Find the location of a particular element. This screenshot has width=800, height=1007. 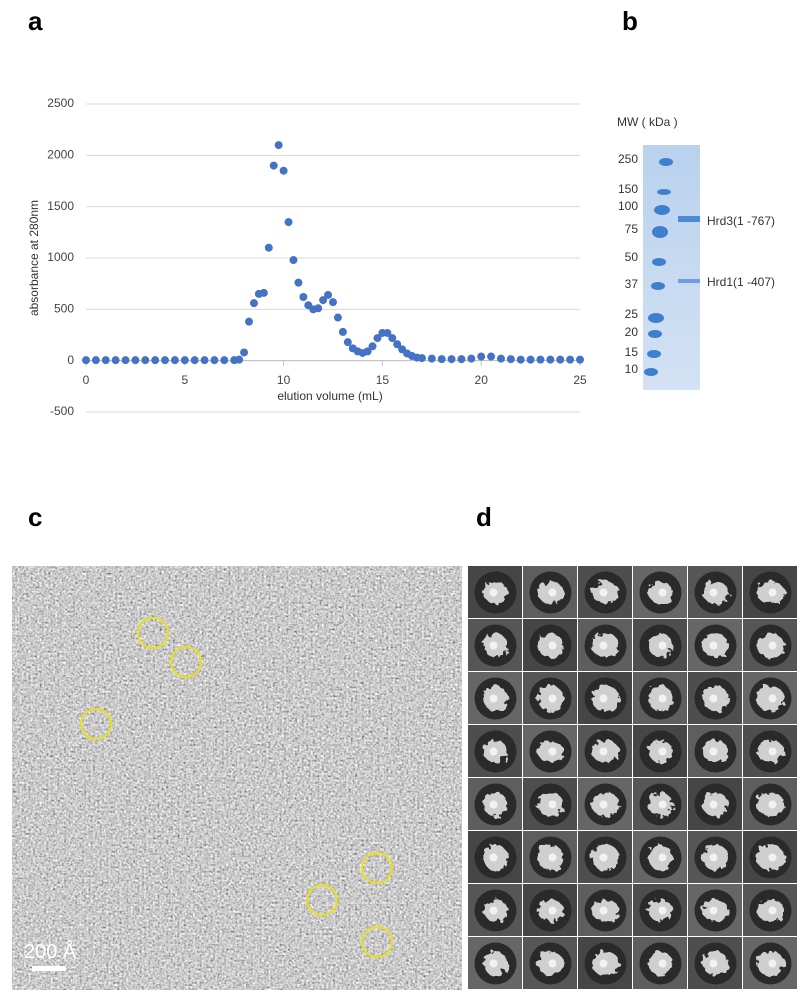

mw-marker-label: 50 is located at coordinates (632, 257).